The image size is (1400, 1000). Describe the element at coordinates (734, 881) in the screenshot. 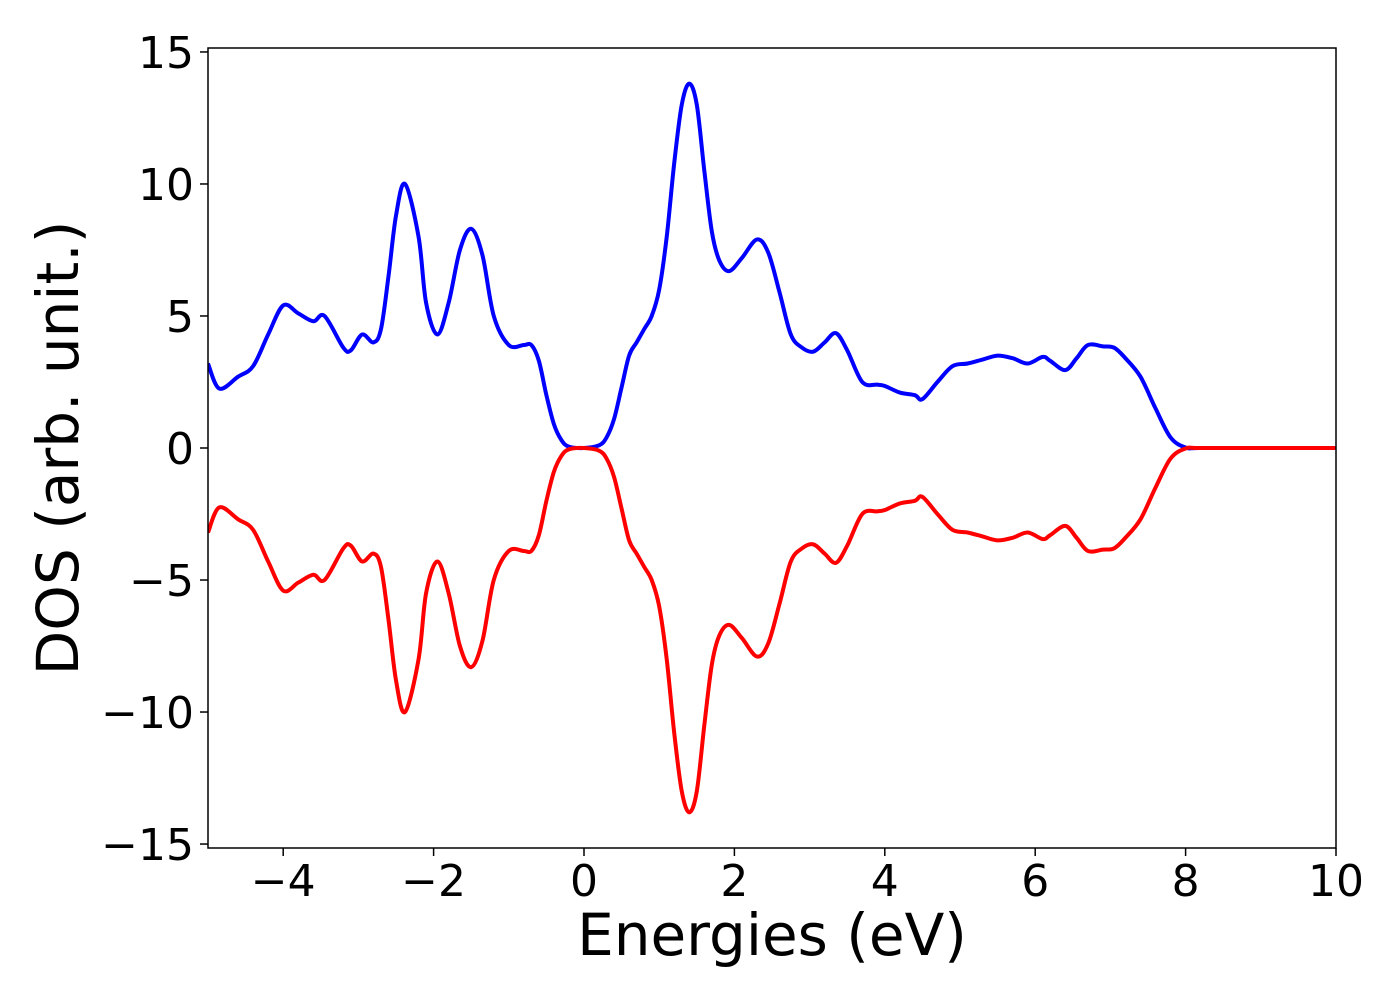

I see `x-tick-label: 2` at that location.